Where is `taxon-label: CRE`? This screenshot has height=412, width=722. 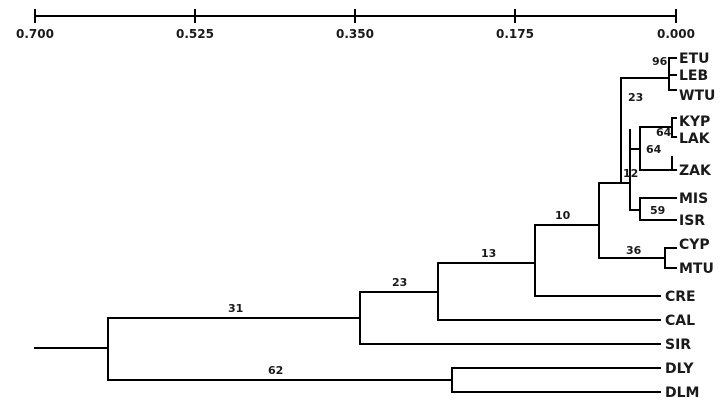
taxon-label: CRE is located at coordinates (680, 297).